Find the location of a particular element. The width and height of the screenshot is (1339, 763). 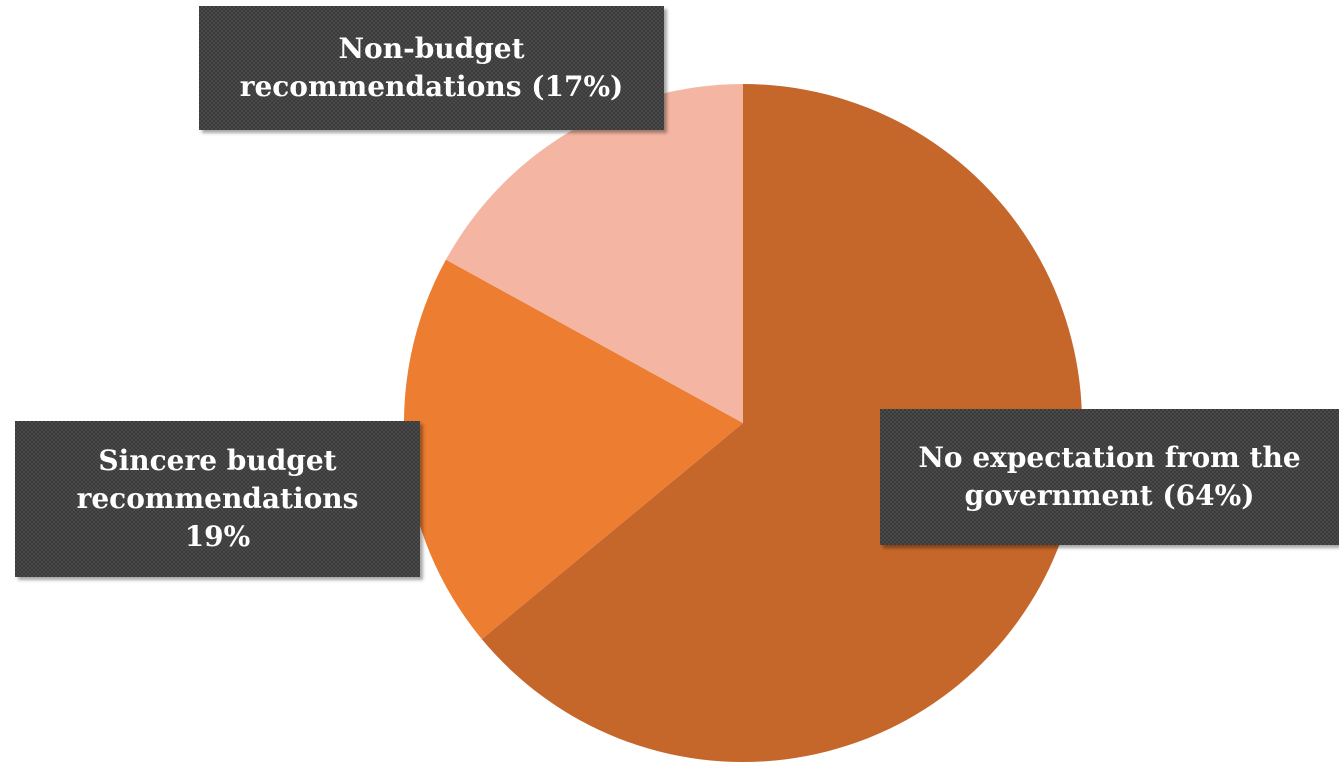

data-label-line: Sincere budget is located at coordinates (217, 460).